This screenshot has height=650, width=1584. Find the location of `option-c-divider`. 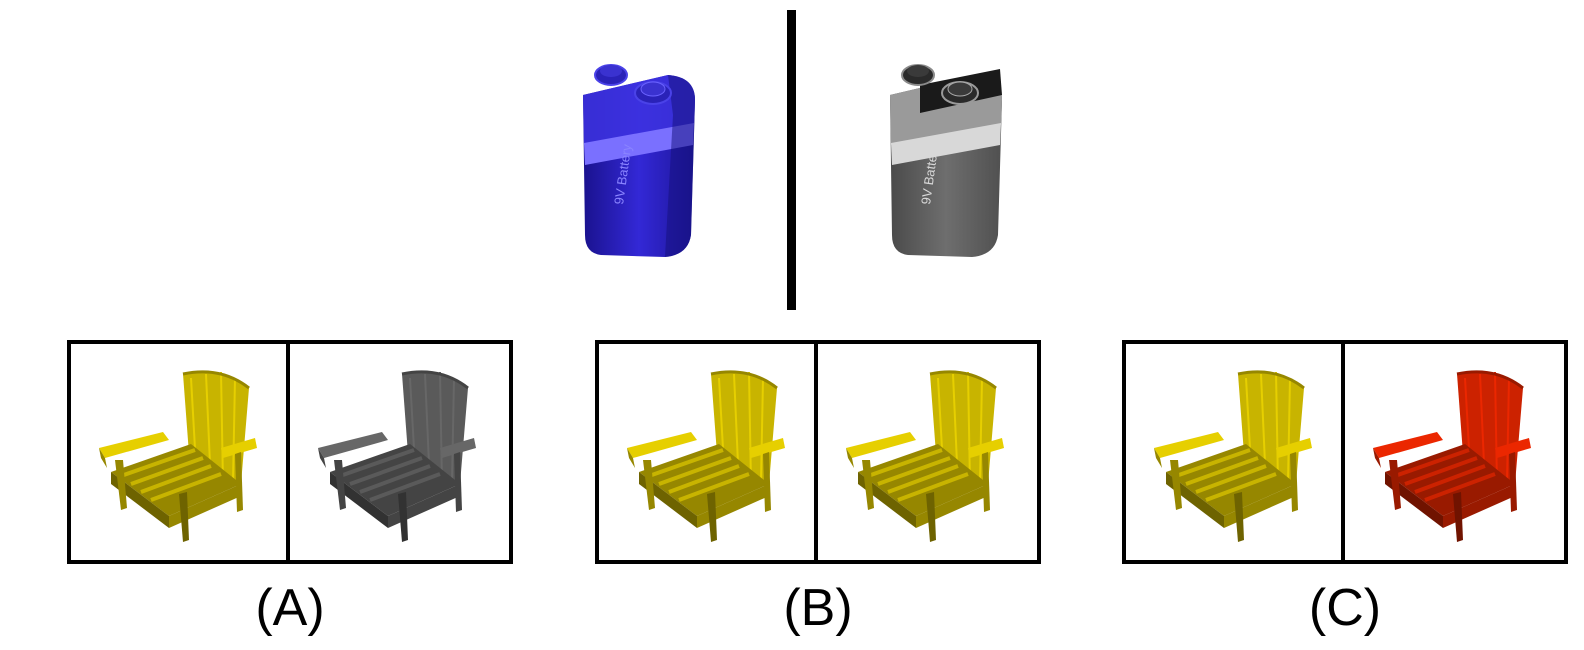

option-c-divider is located at coordinates (1343, 452).